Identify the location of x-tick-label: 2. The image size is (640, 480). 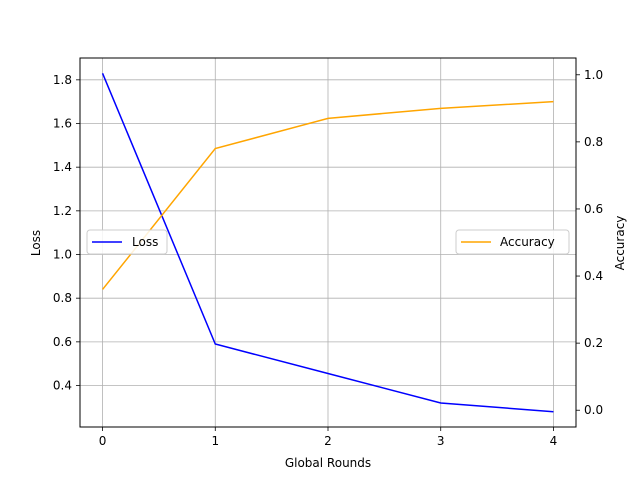
(328, 441).